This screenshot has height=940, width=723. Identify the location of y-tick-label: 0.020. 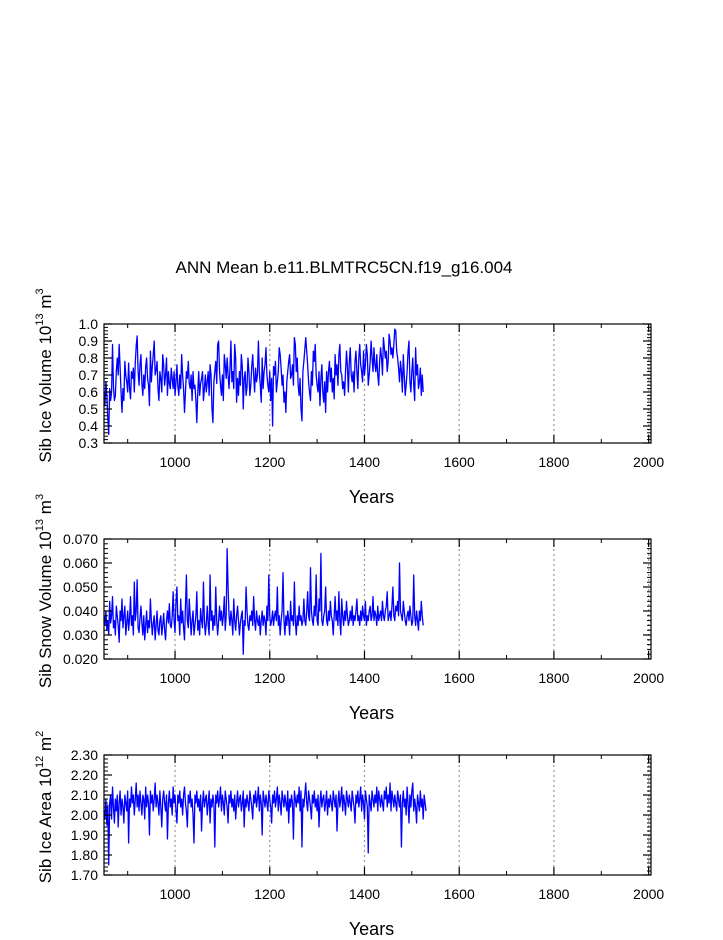
(80, 659).